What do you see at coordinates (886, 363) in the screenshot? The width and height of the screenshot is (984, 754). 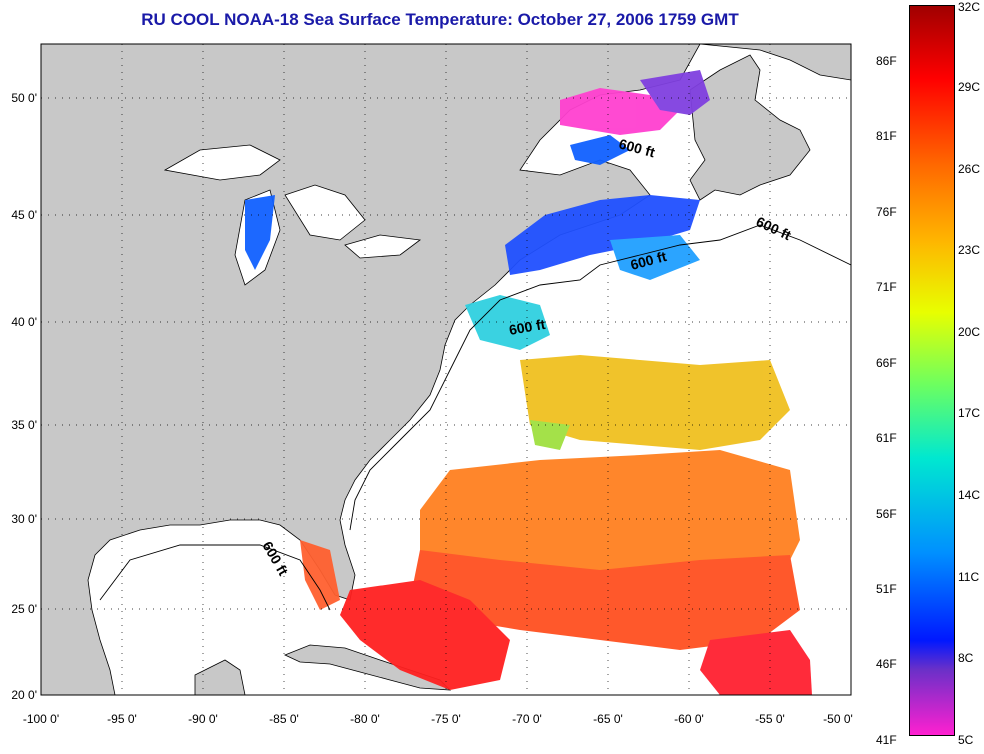 I see `f-label: 66F` at bounding box center [886, 363].